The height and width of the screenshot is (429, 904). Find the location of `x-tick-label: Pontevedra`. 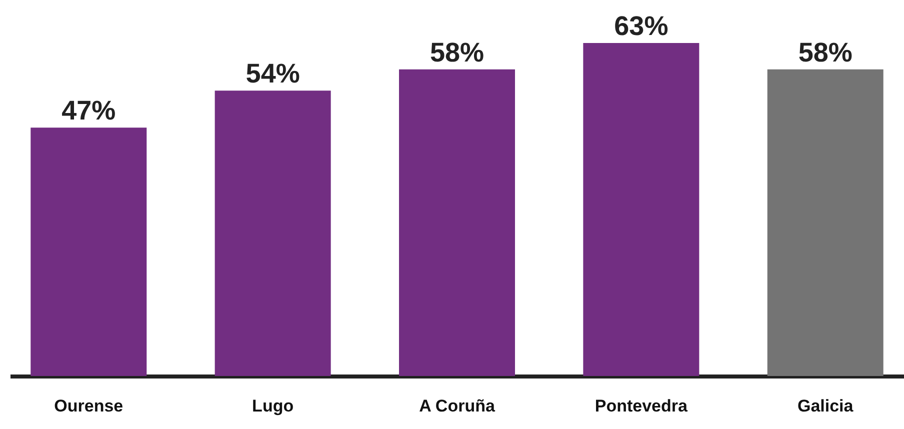

x-tick-label: Pontevedra is located at coordinates (641, 406).